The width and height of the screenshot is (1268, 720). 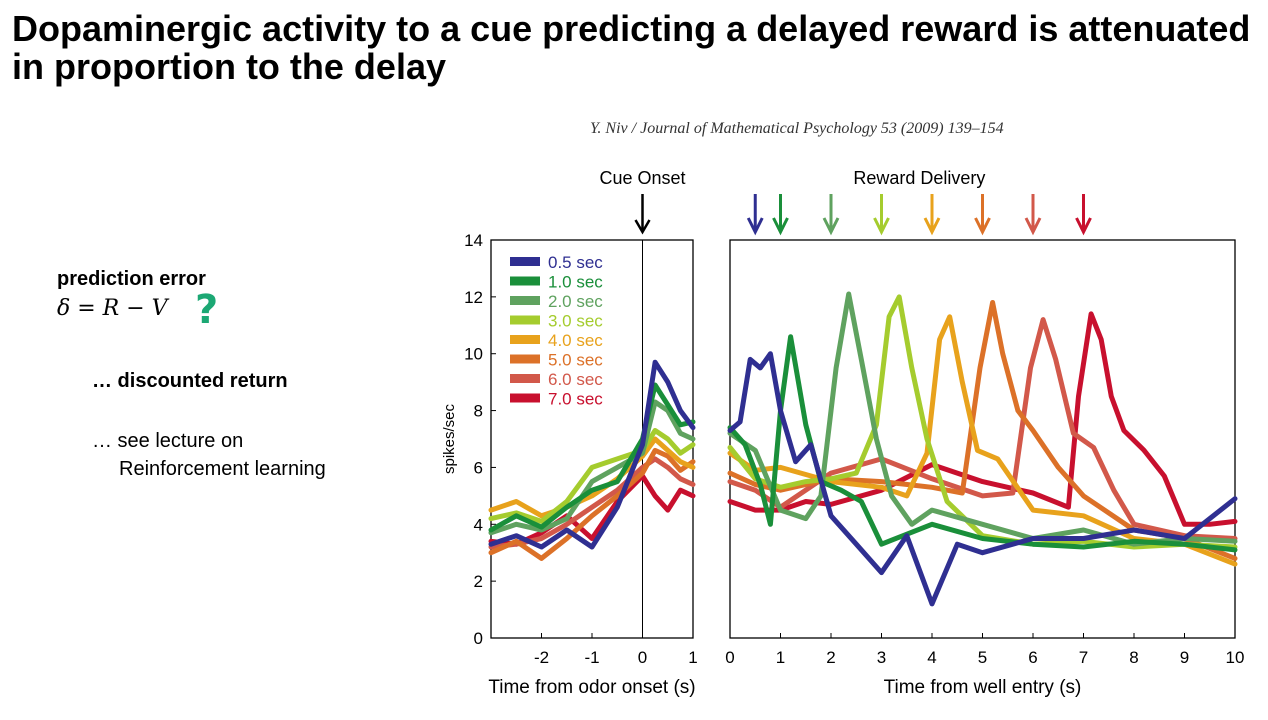 I want to click on discounted-return-note: … discounted return, so click(x=190, y=381).